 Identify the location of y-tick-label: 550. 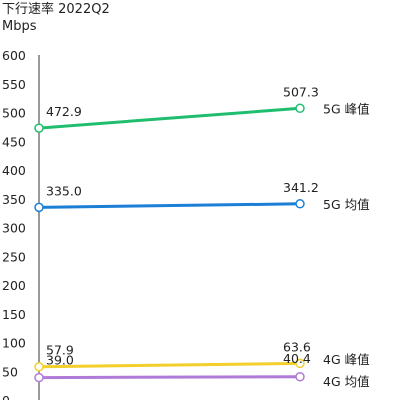
(14, 84).